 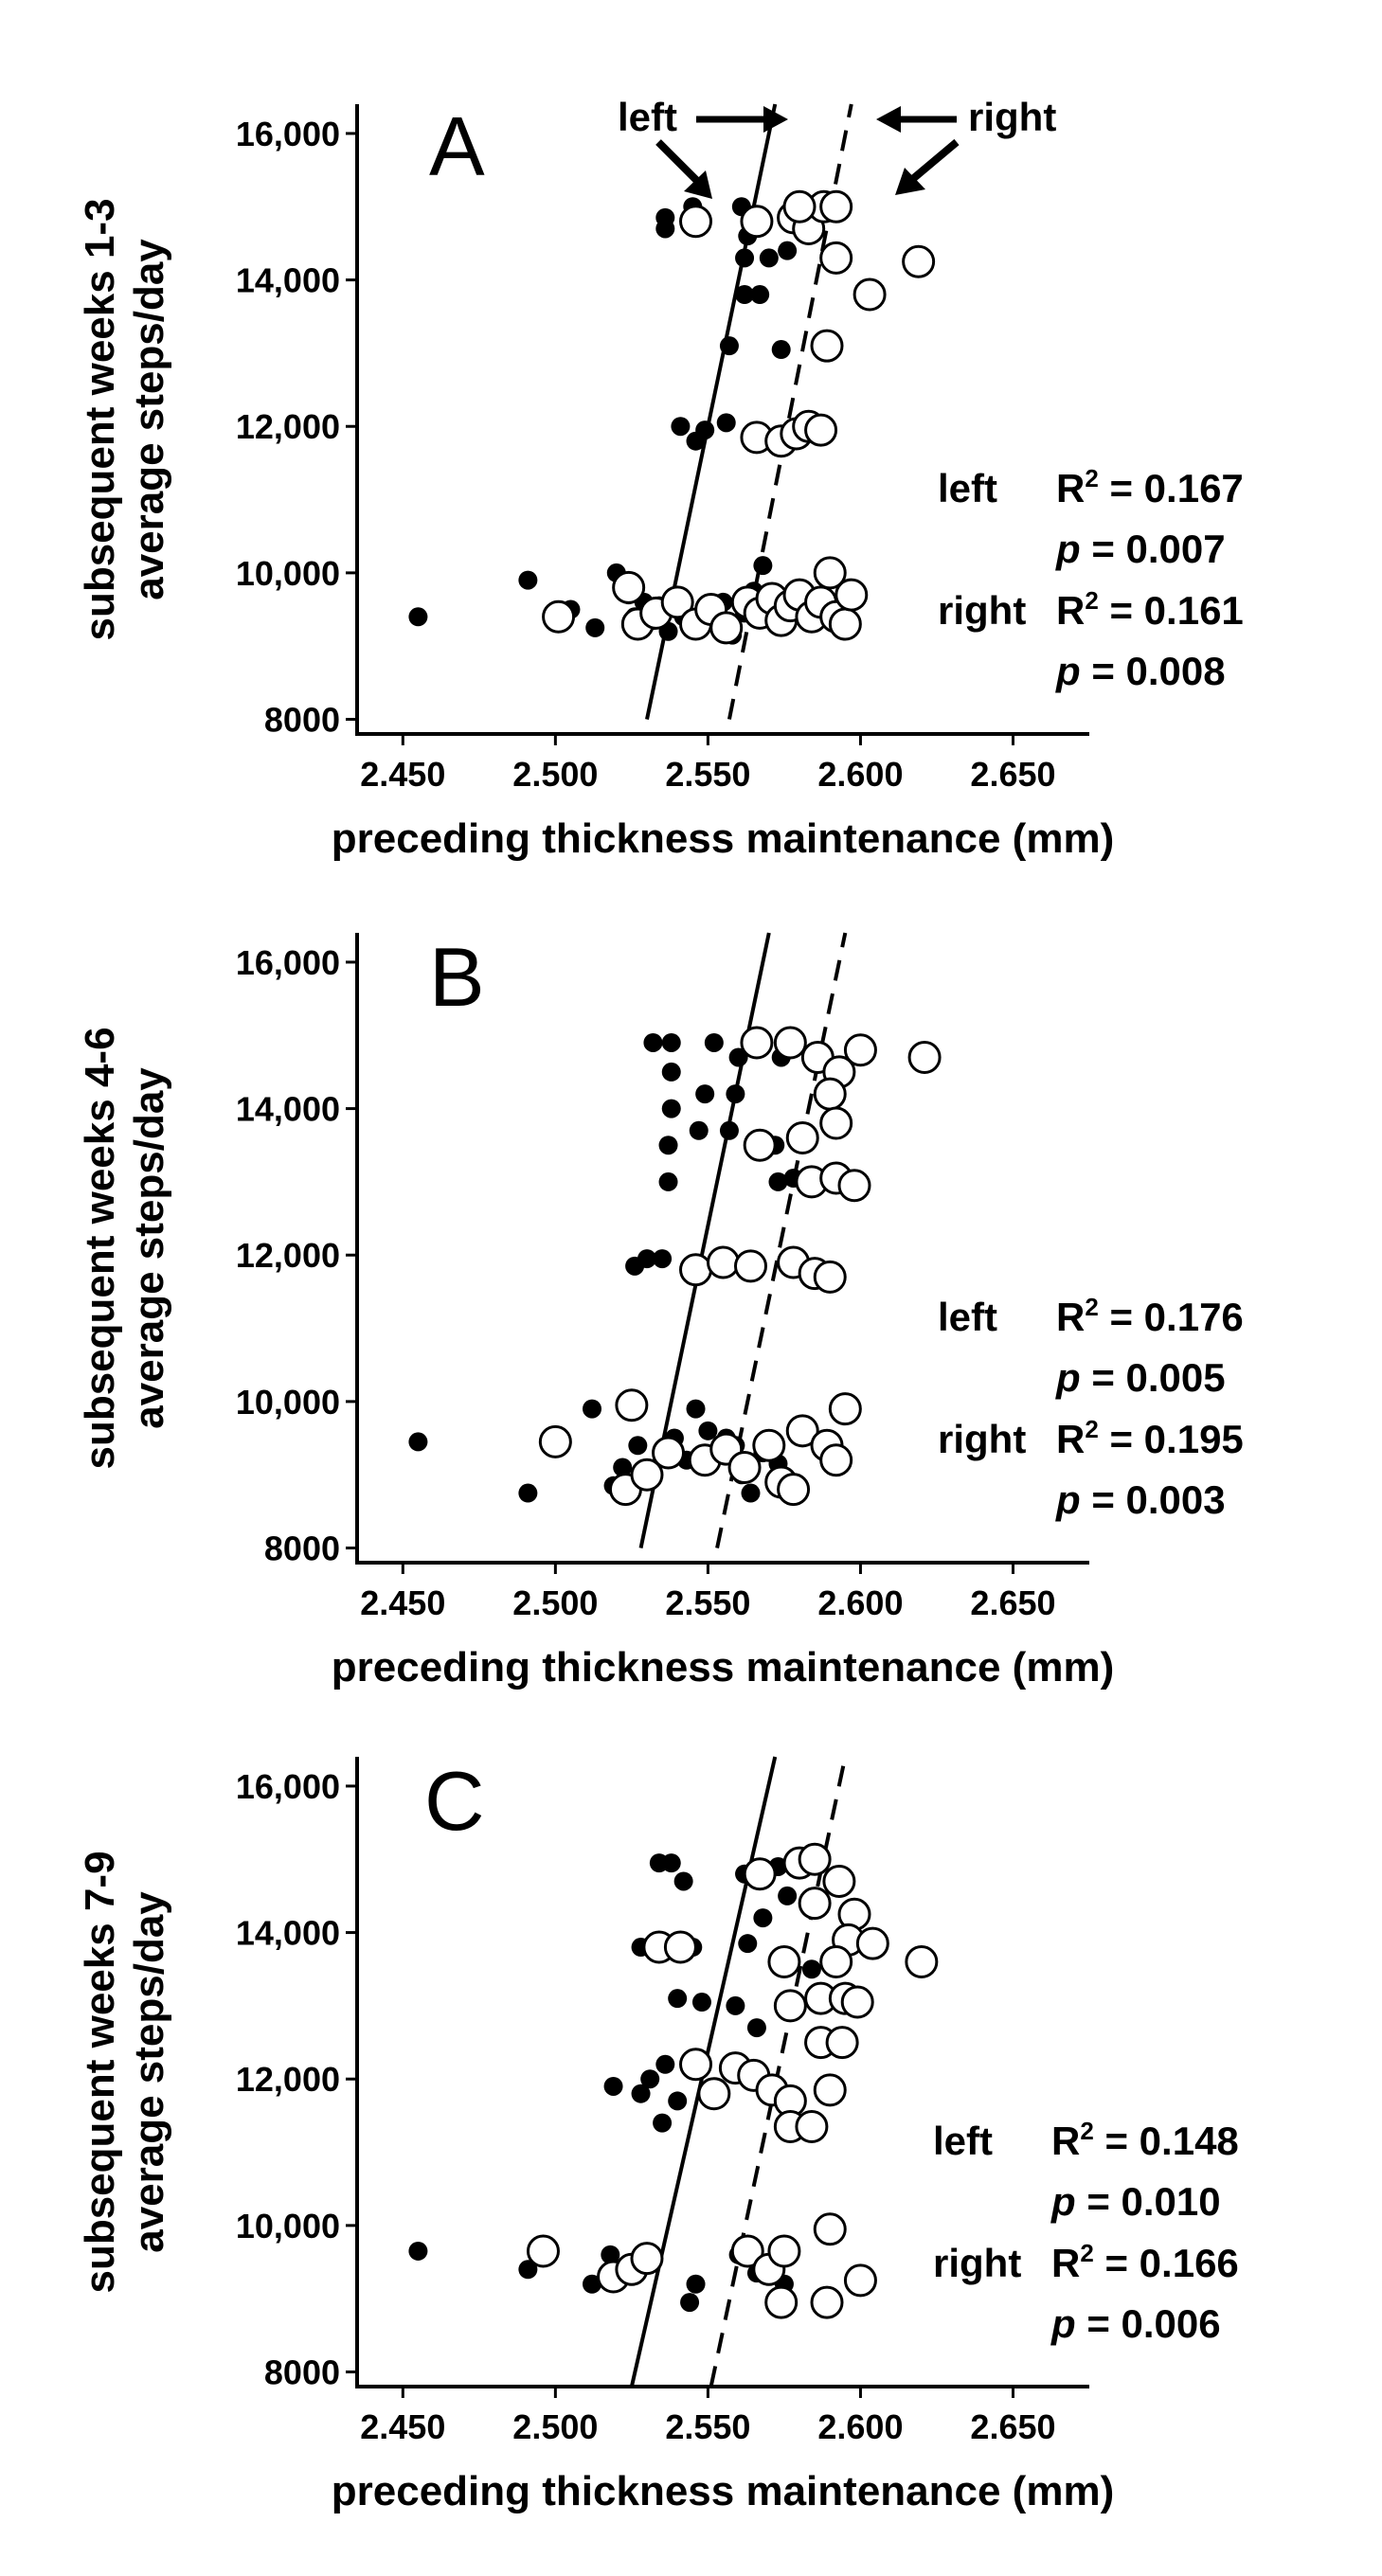 What do you see at coordinates (1135, 2323) in the screenshot?
I see `stat-right-p: p = 0.006` at bounding box center [1135, 2323].